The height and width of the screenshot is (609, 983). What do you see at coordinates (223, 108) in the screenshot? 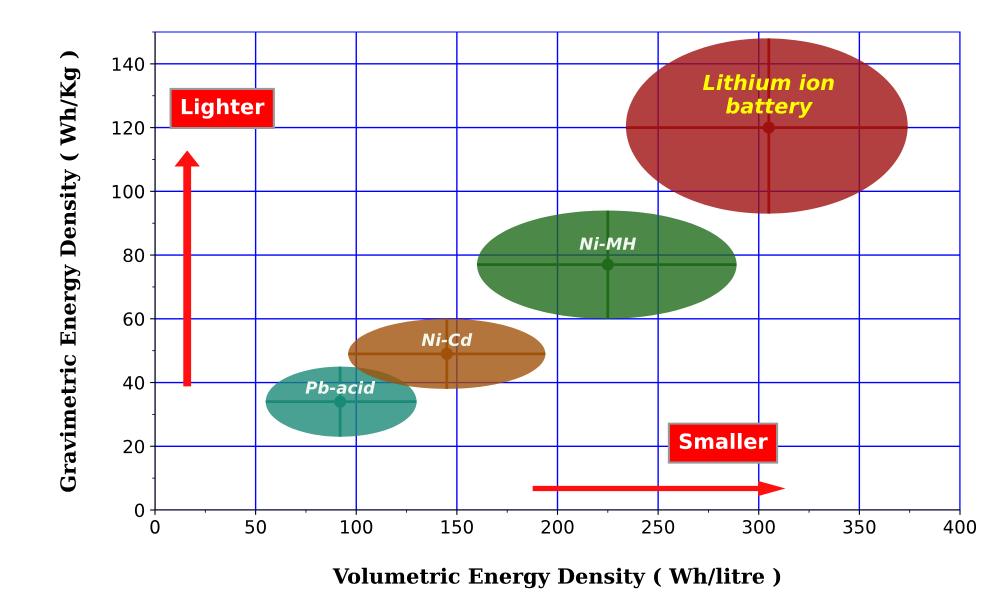
I see `annotation: Lighter` at bounding box center [223, 108].